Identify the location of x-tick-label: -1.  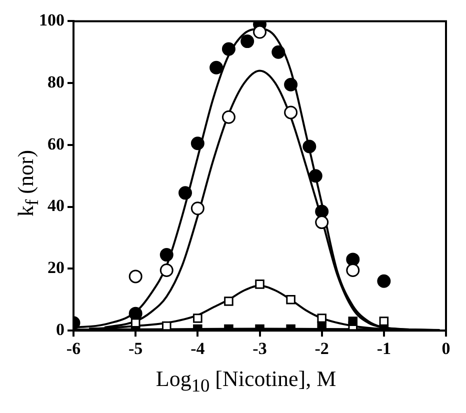
(384, 348).